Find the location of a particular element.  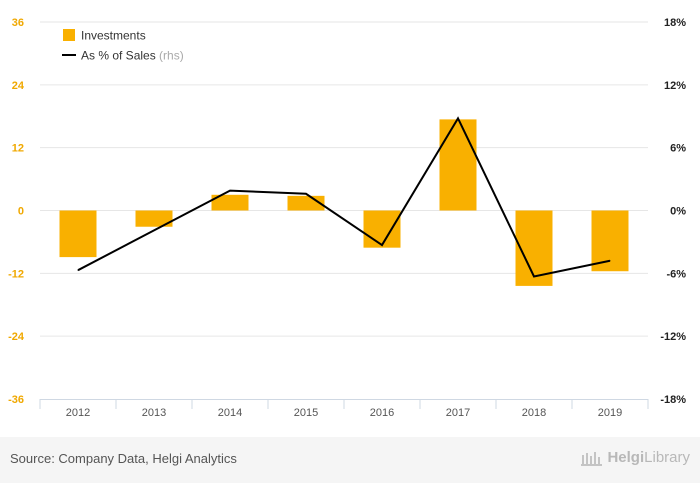

x-tick-label: 2013 is located at coordinates (154, 413).